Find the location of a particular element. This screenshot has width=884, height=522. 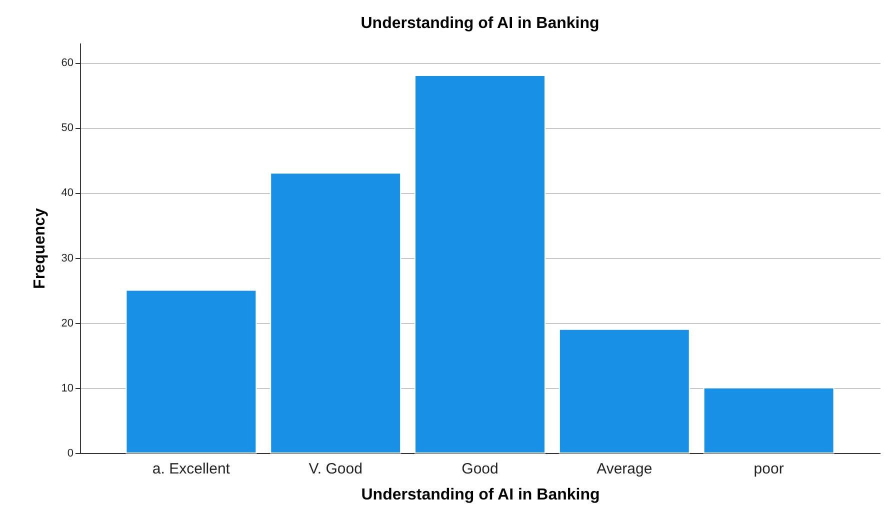

x-axis-title: Understanding of AI in Banking is located at coordinates (480, 495).